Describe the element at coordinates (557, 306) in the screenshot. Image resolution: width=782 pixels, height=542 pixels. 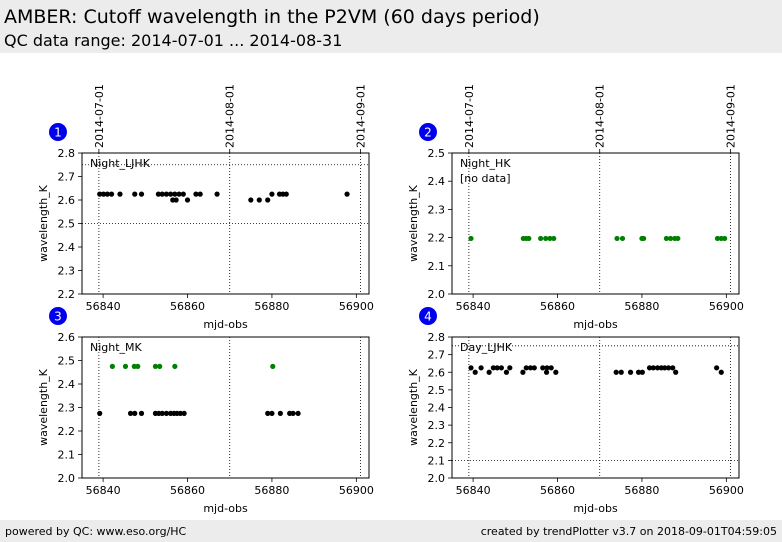
I see `x-tick-label: 56860` at that location.